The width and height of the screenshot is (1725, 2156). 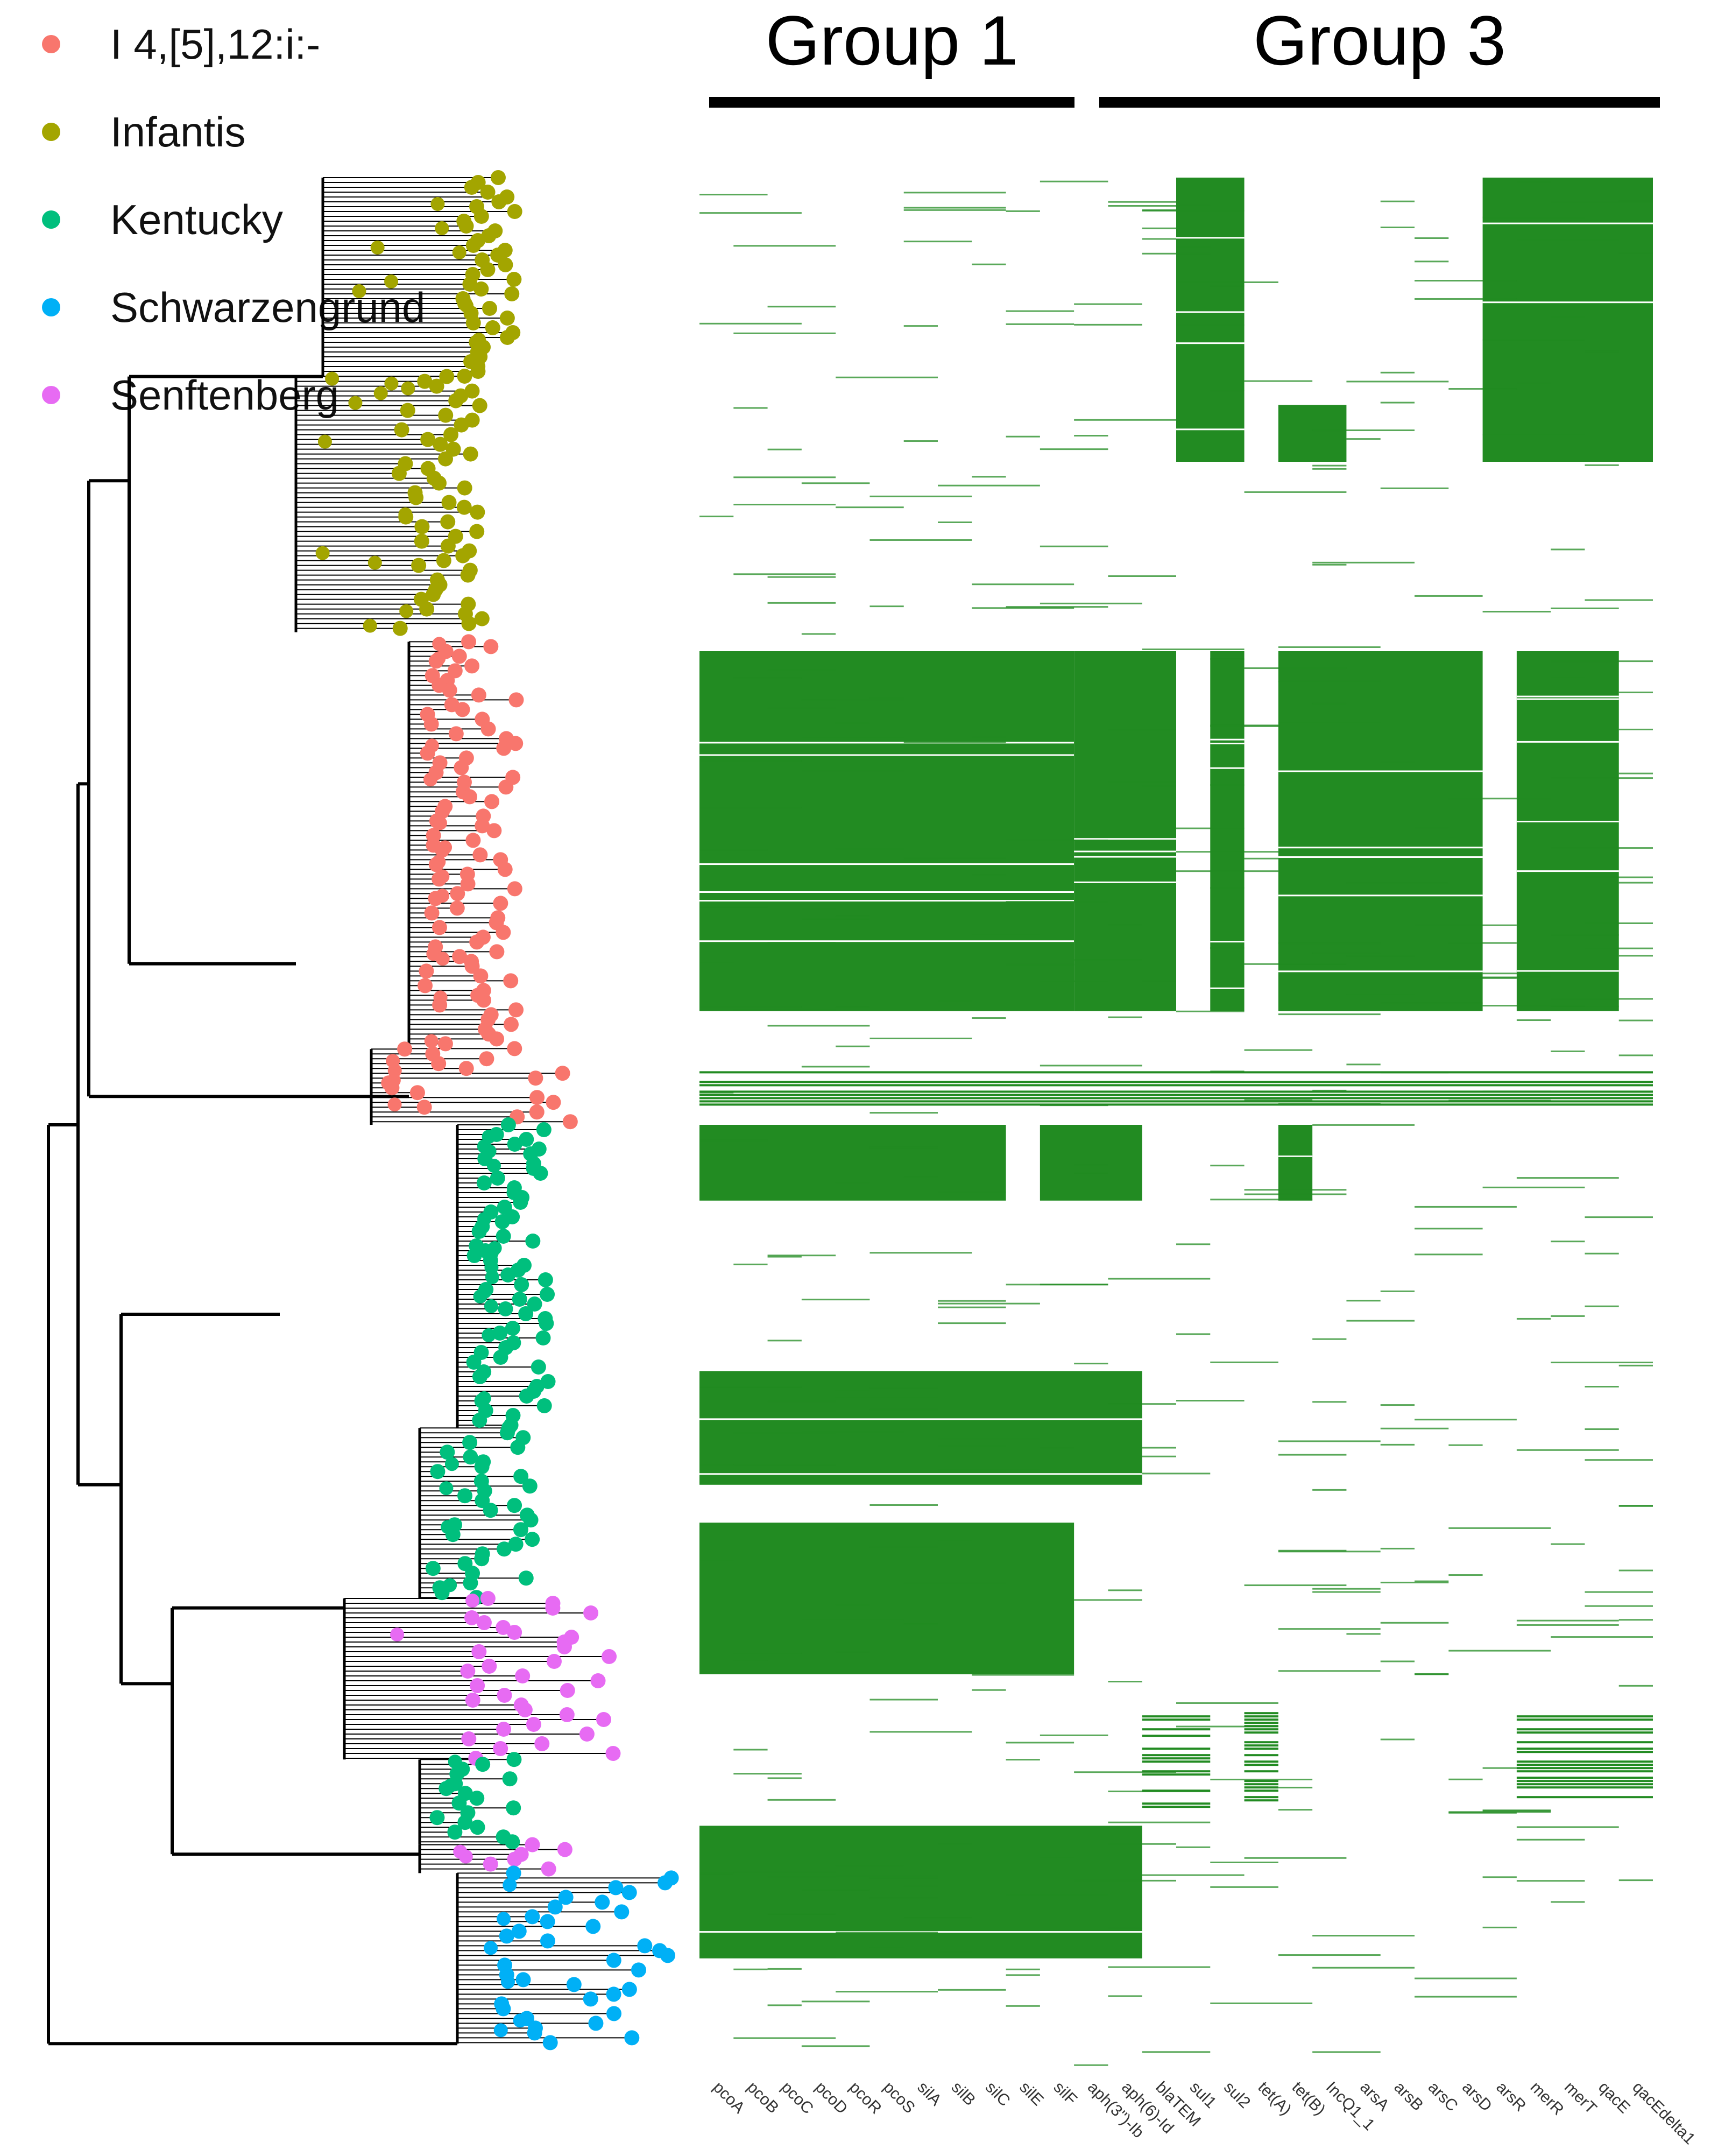 I want to click on gene-label-17: tet(B), so click(x=1309, y=2099).